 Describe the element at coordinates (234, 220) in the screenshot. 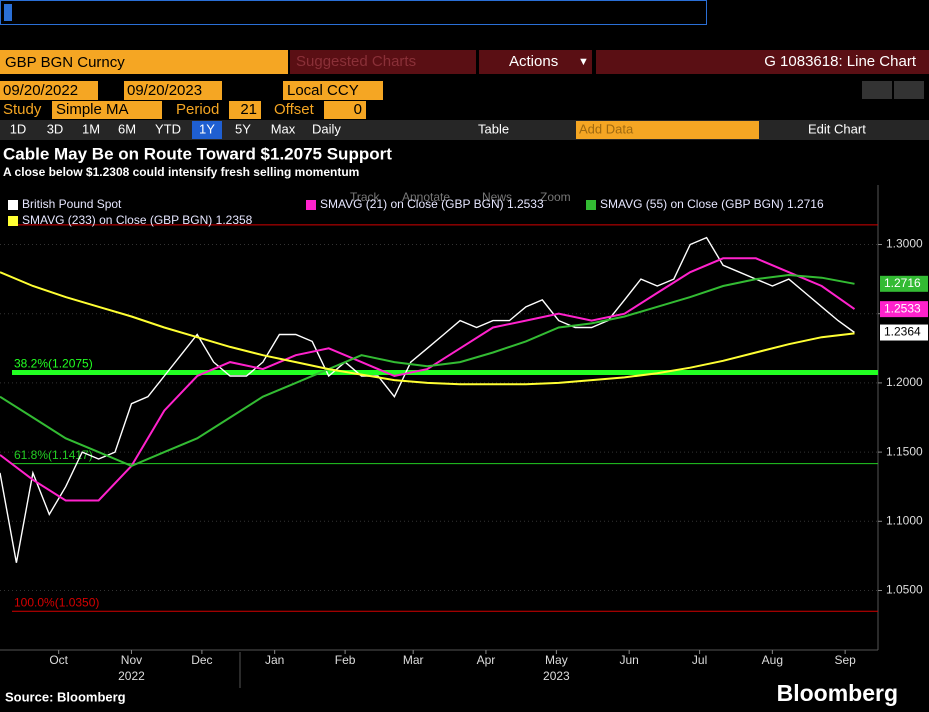

I see `legend-value: 1.2358` at that location.